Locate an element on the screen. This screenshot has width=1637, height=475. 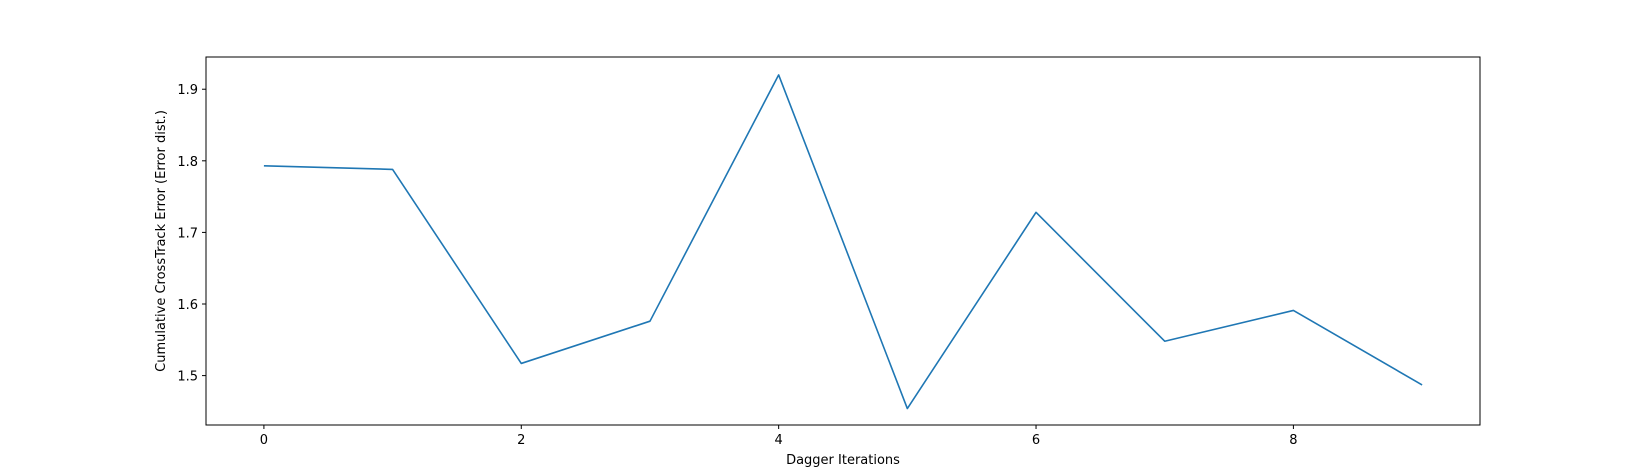
x-tick-label: 2 is located at coordinates (521, 440).